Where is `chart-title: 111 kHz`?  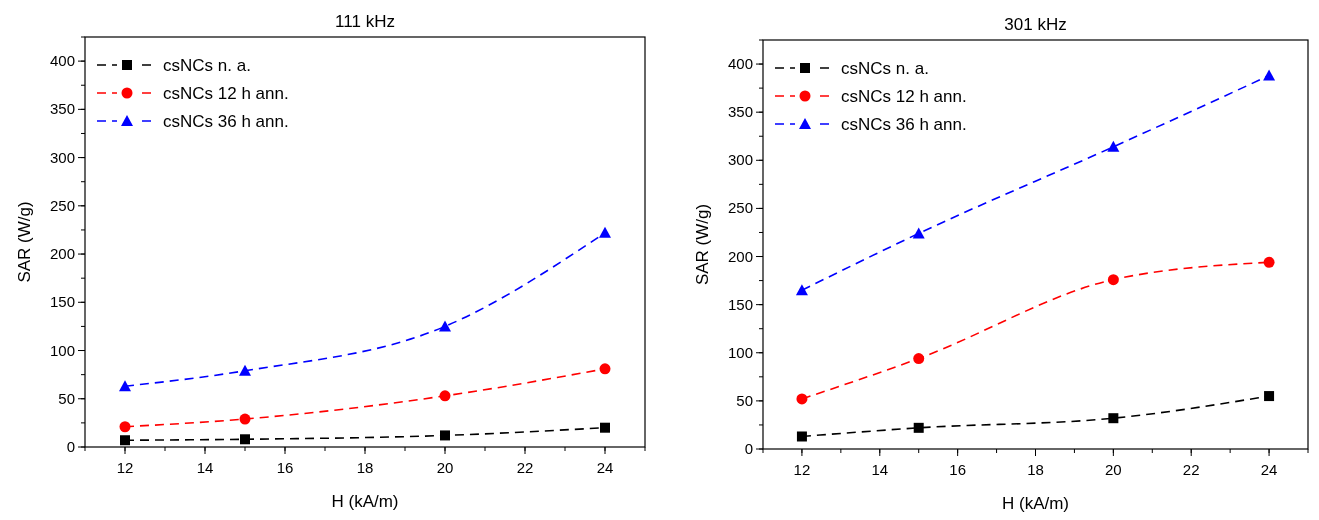 chart-title: 111 kHz is located at coordinates (365, 21).